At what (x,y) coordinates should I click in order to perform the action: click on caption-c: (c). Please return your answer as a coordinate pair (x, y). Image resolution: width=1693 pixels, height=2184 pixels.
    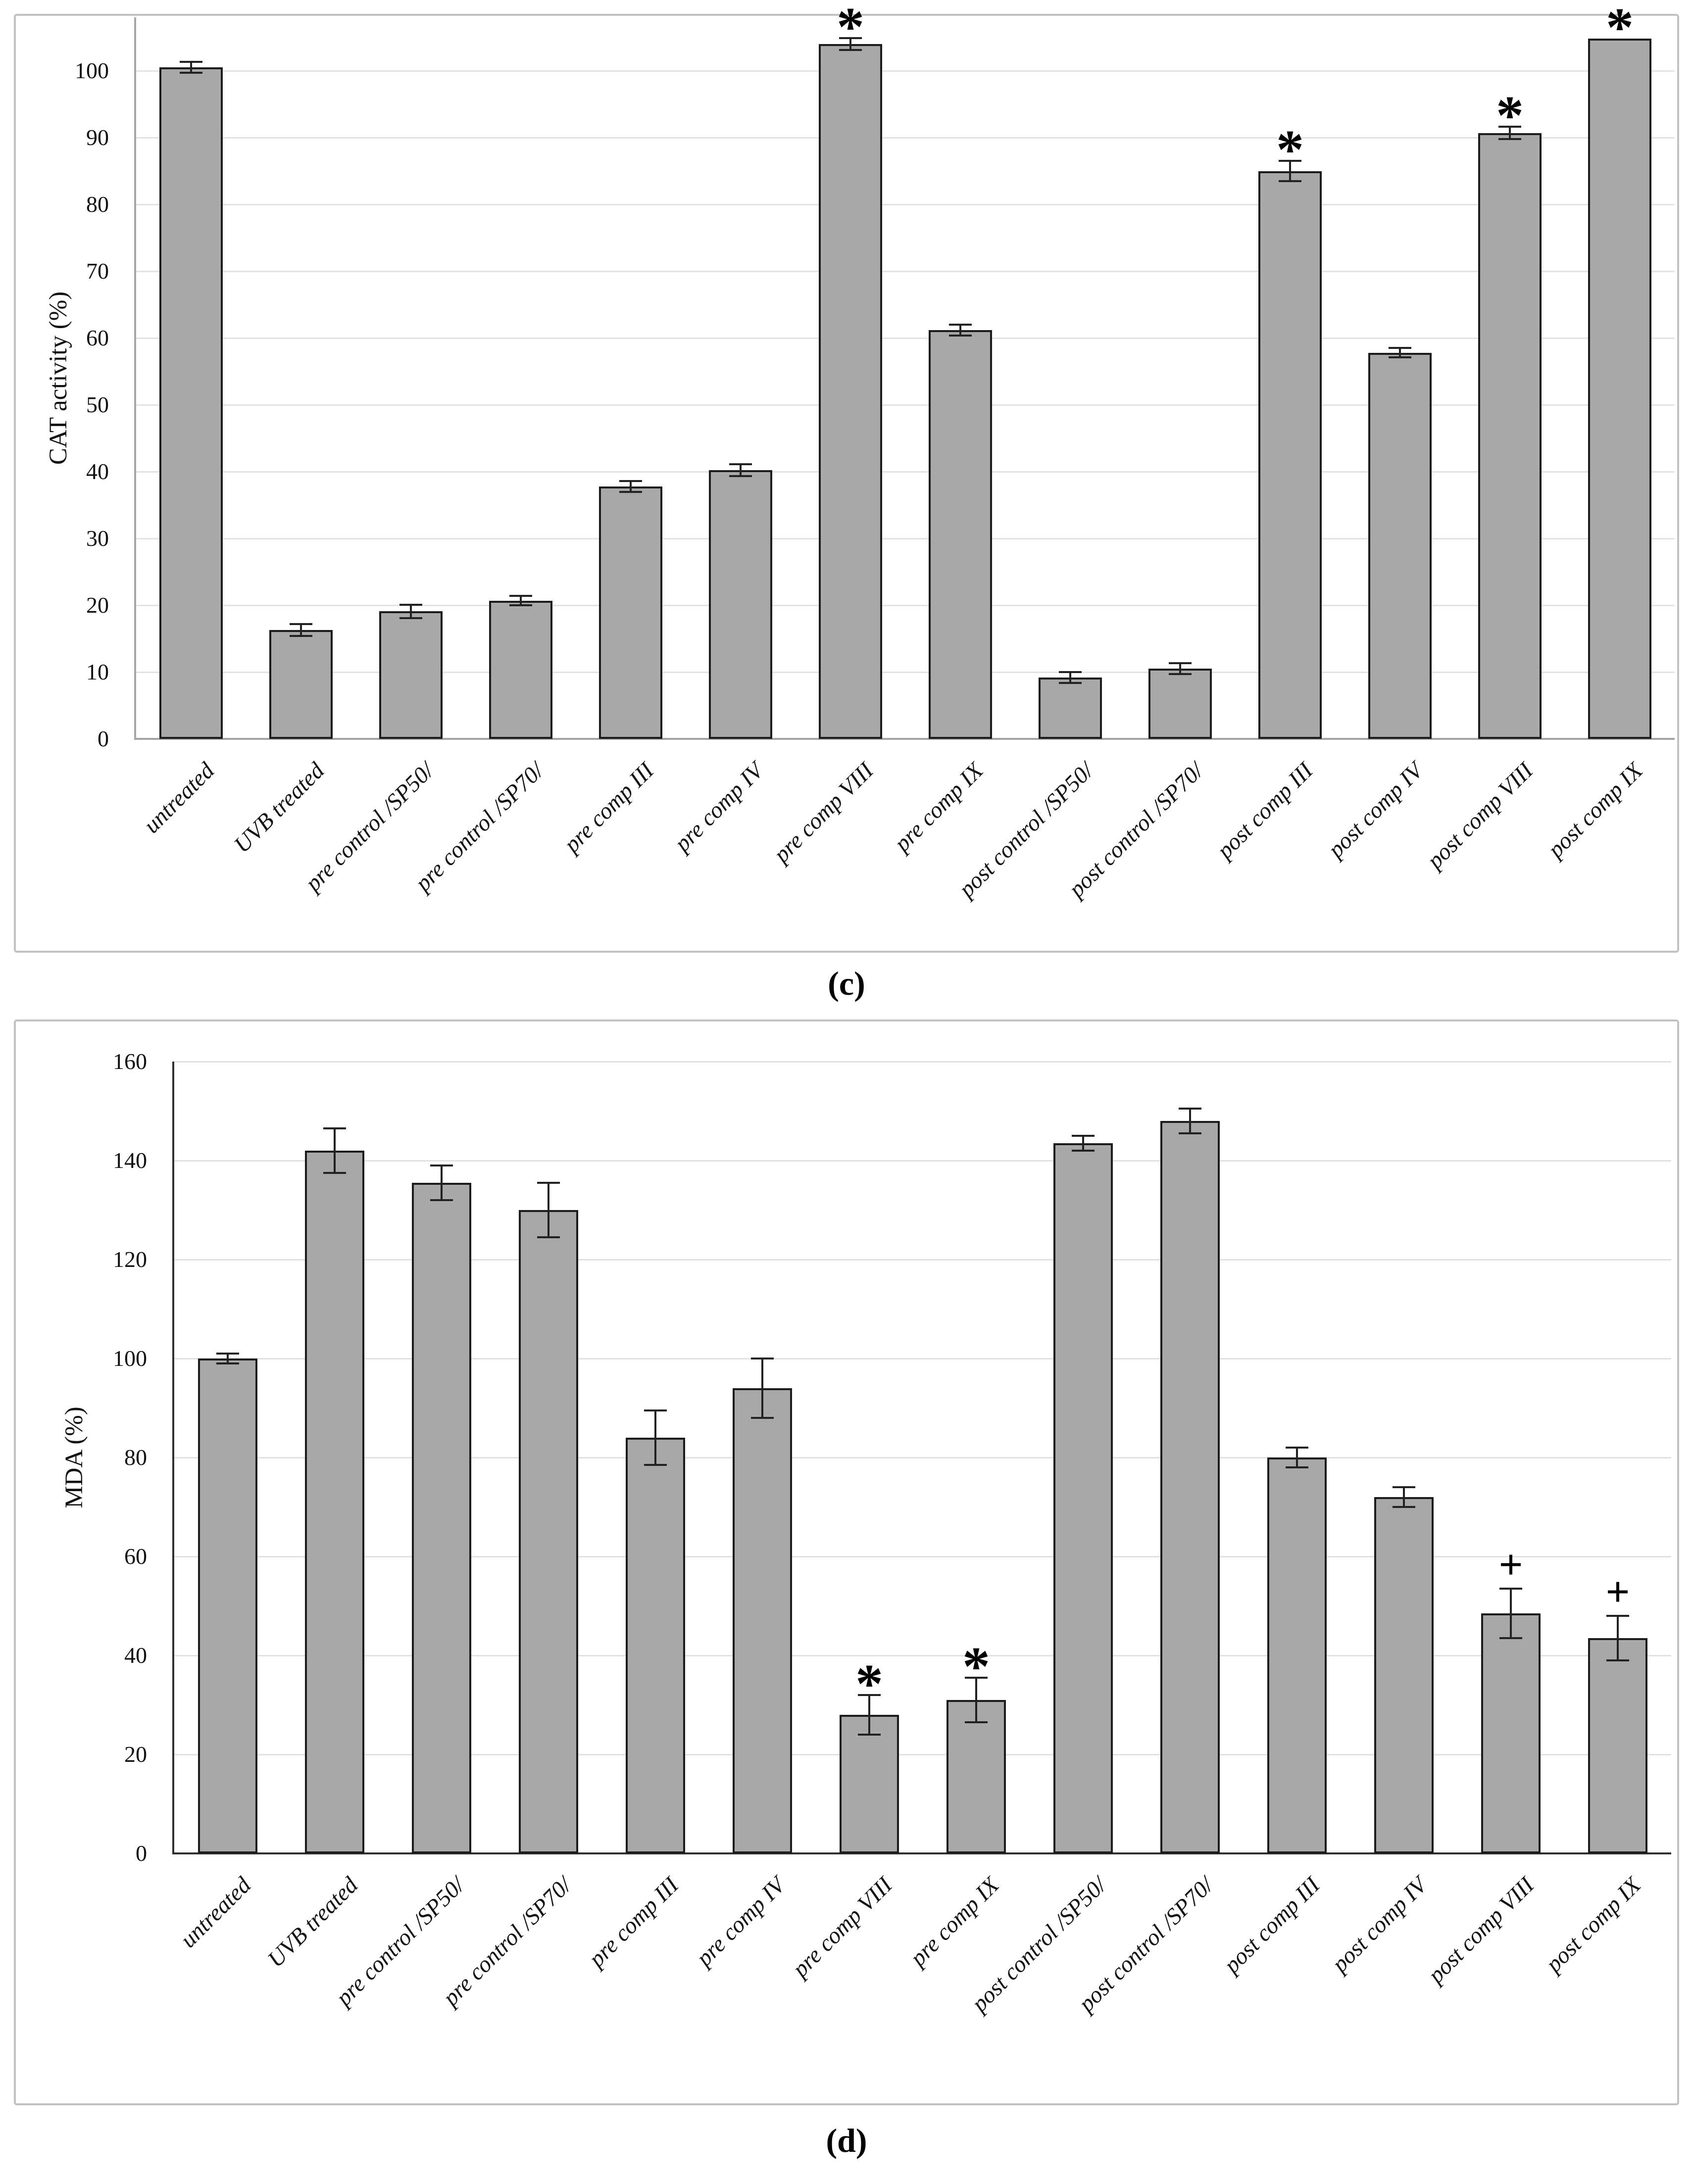
    Looking at the image, I should click on (846, 984).